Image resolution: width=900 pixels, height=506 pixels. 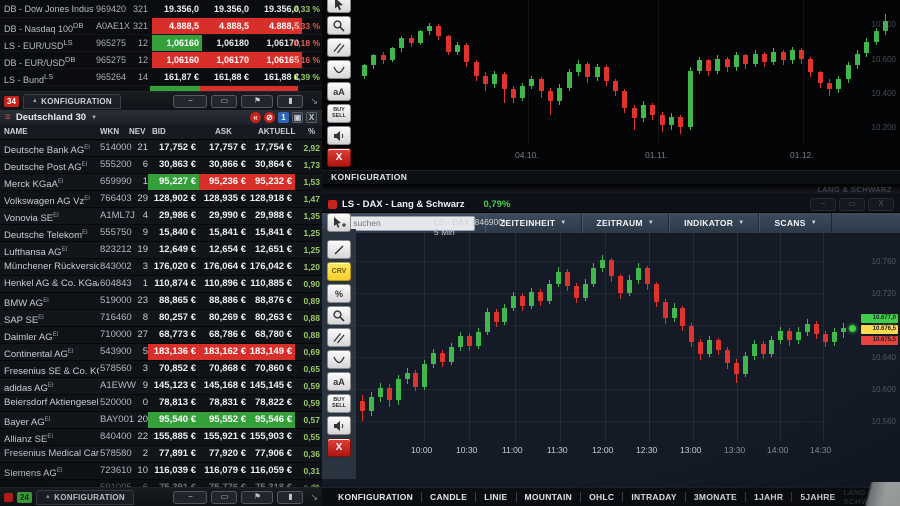 I want to click on chart-menu-linie: LINIE, so click(x=495, y=497).